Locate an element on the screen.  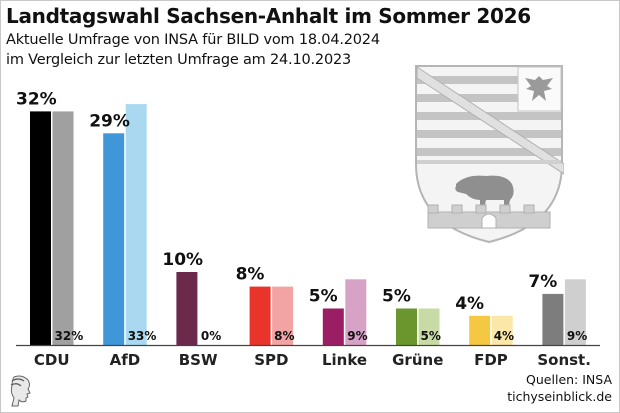
source-label: Quellen: INSA is located at coordinates (569, 379).